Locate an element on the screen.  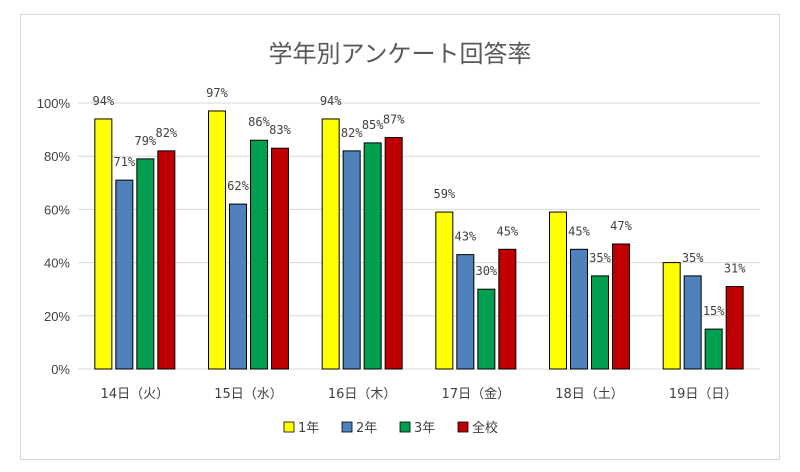
data-label: 62% is located at coordinates (238, 186).